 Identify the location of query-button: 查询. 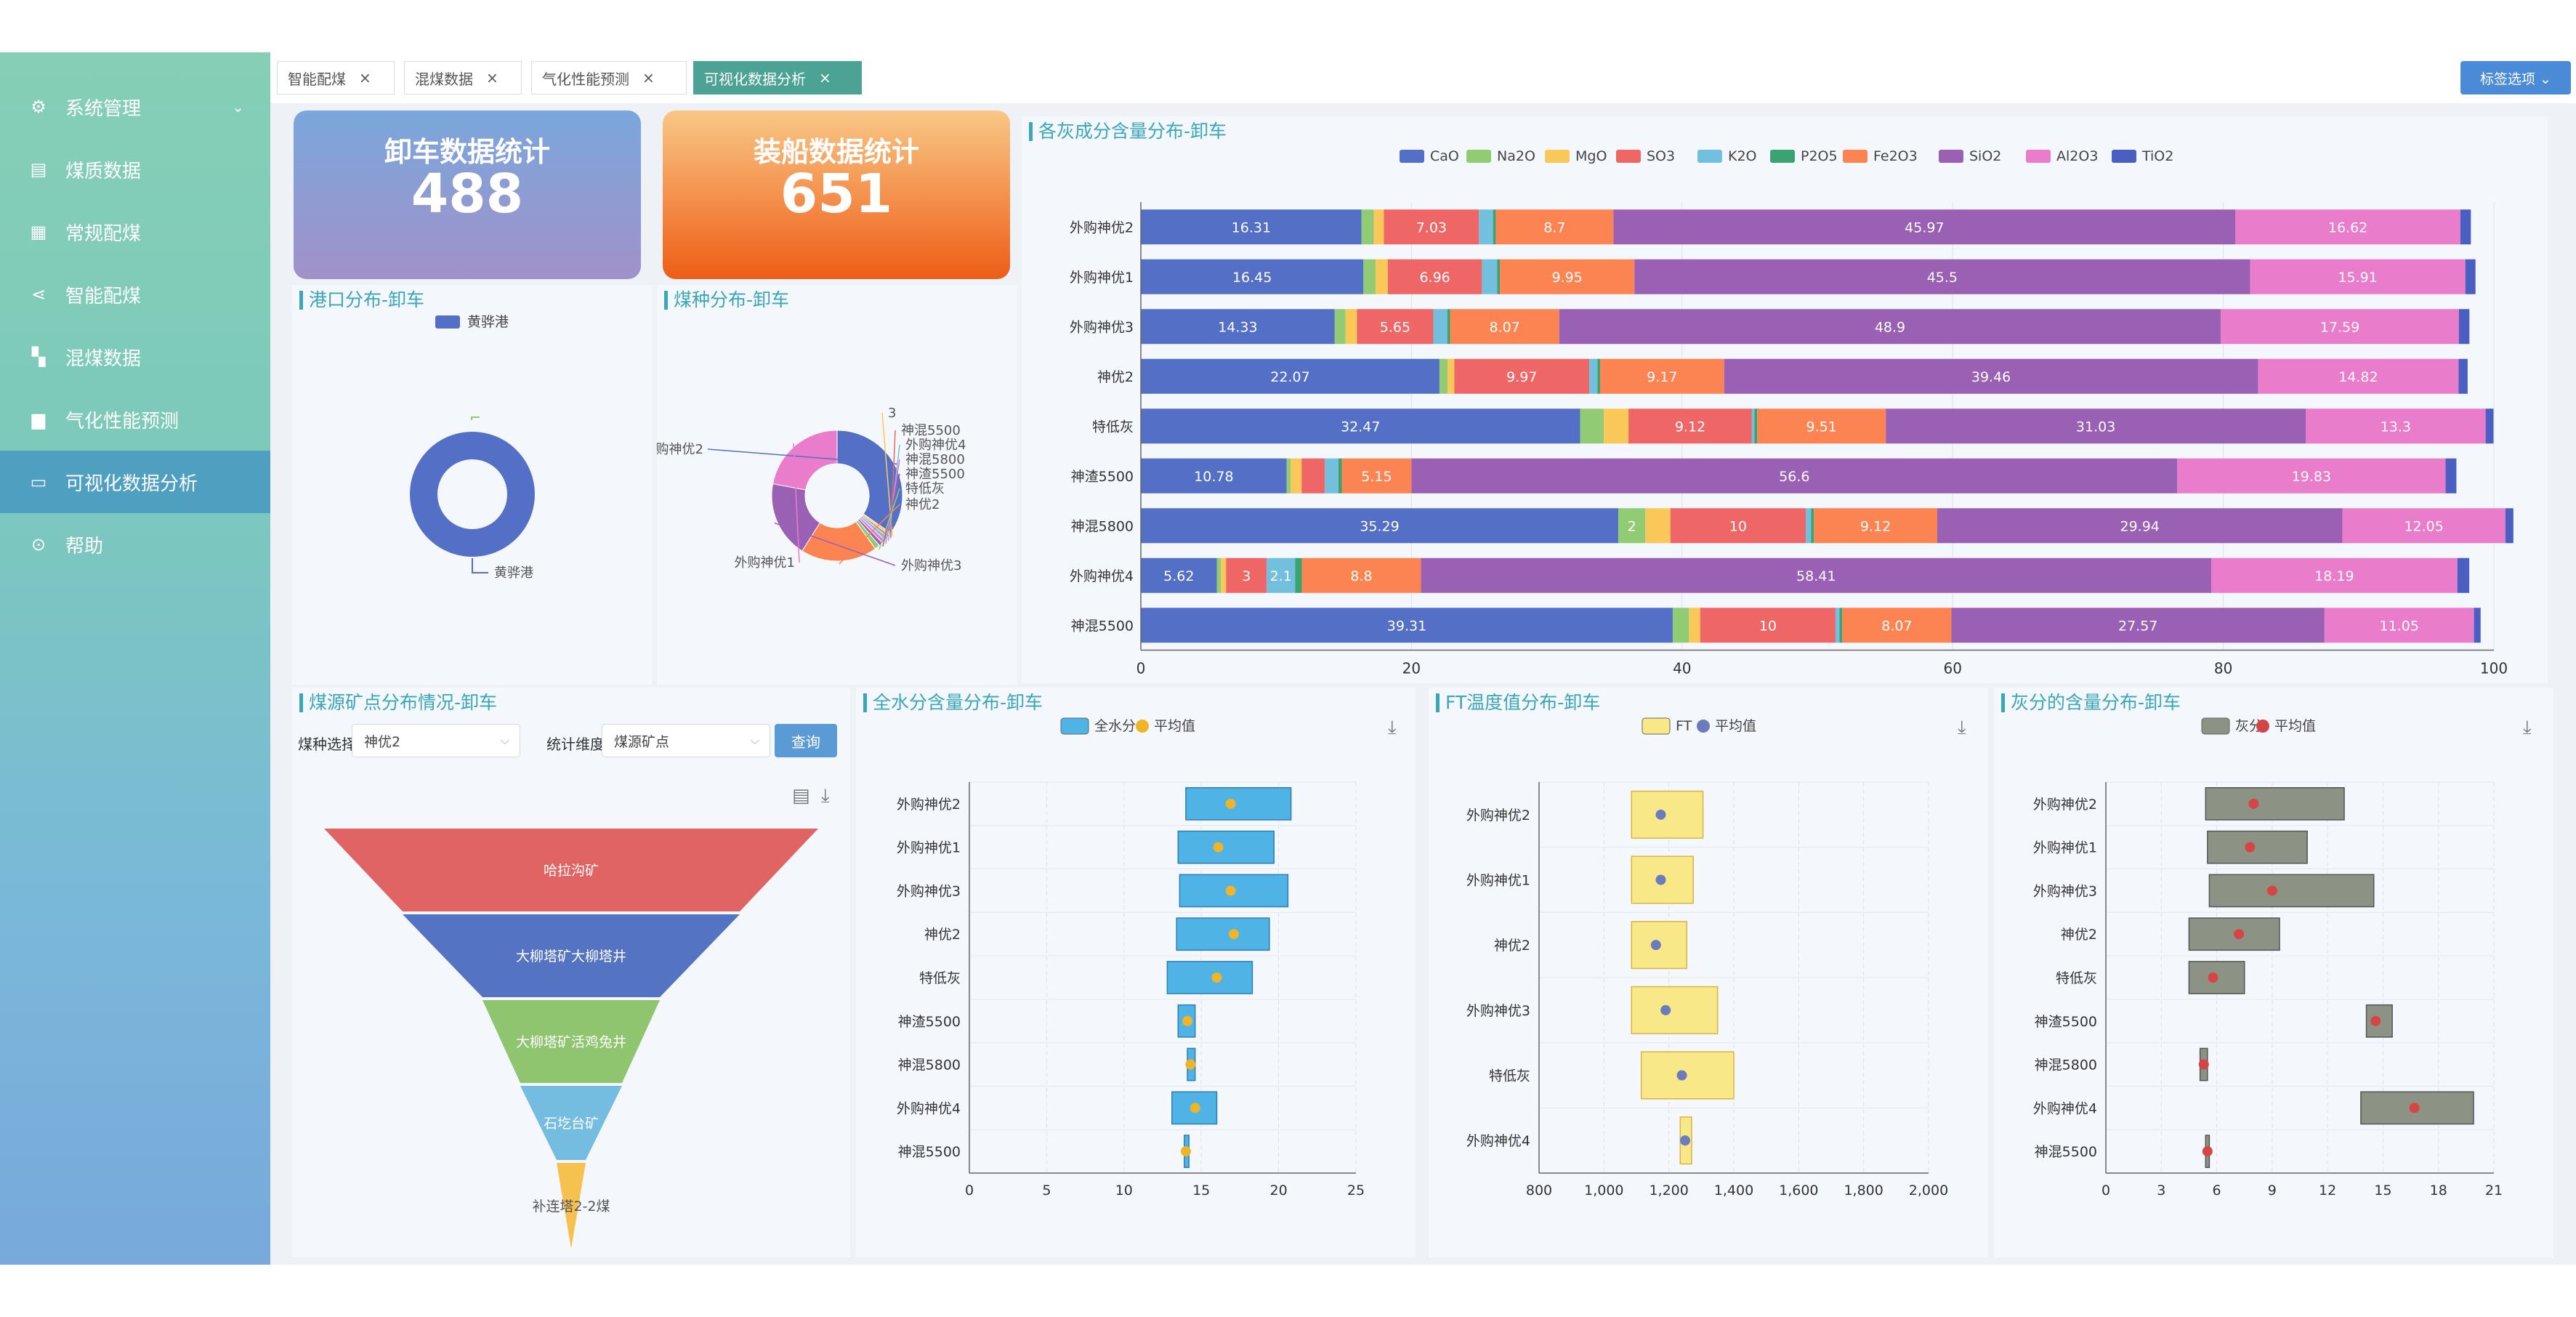
(806, 740).